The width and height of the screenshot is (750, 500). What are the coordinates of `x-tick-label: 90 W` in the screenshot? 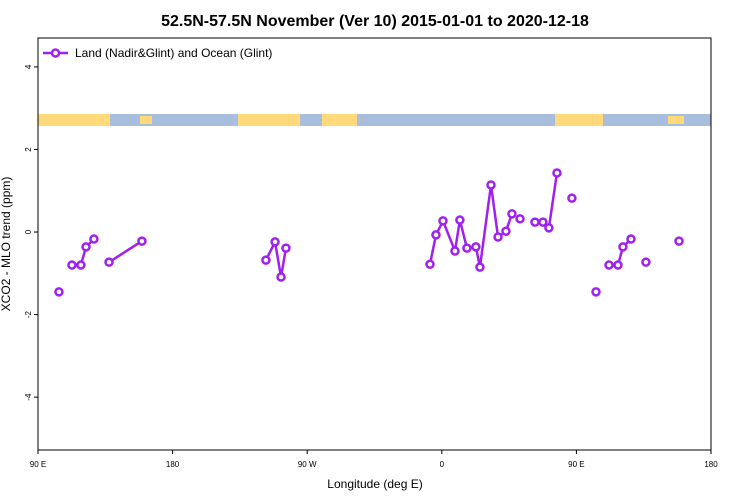 It's located at (307, 464).